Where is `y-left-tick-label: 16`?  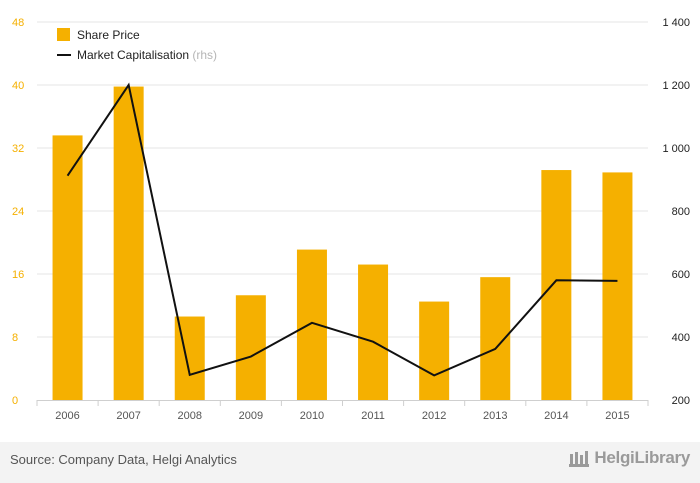
y-left-tick-label: 16 is located at coordinates (18, 275).